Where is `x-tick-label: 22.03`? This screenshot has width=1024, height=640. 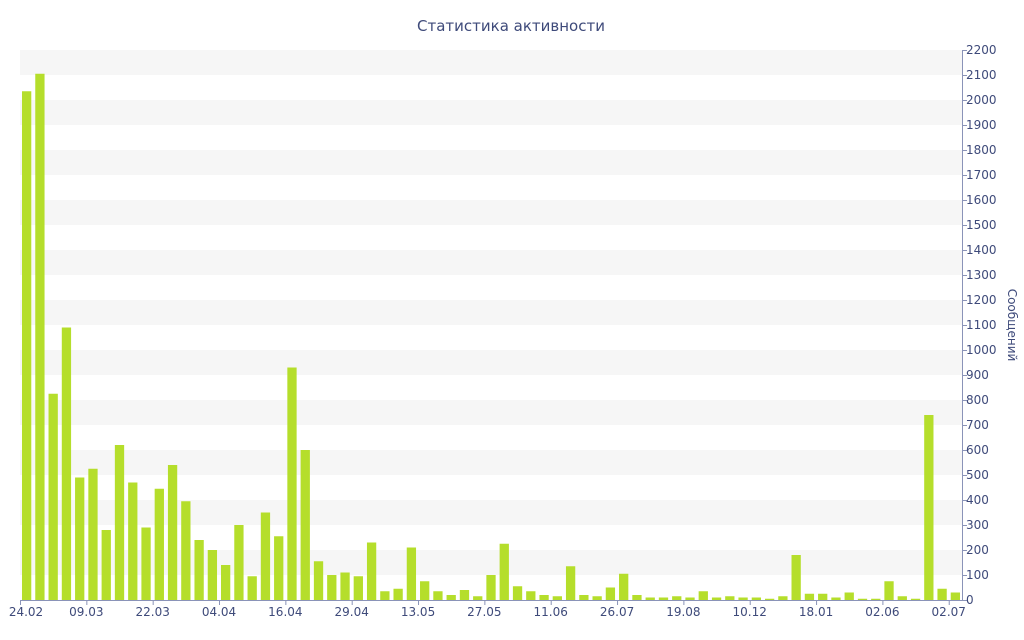
x-tick-label: 22.03 is located at coordinates (152, 612).